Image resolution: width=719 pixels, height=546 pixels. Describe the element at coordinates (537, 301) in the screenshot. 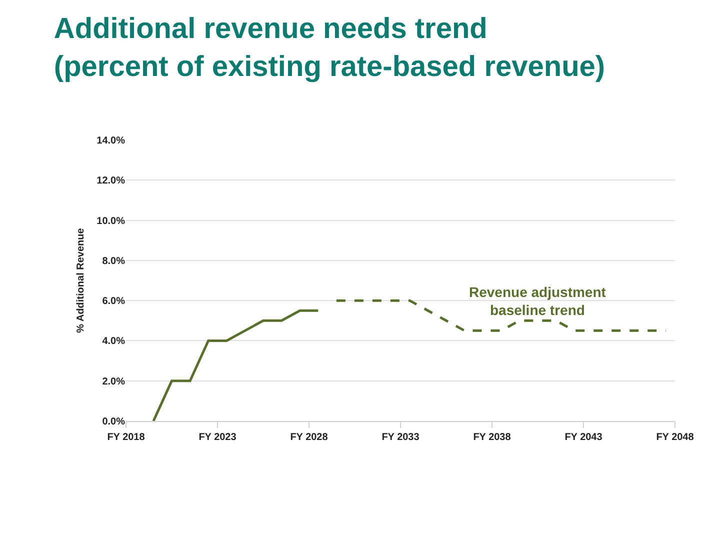

I see `series-label: Revenue adjustment baseline trend` at that location.